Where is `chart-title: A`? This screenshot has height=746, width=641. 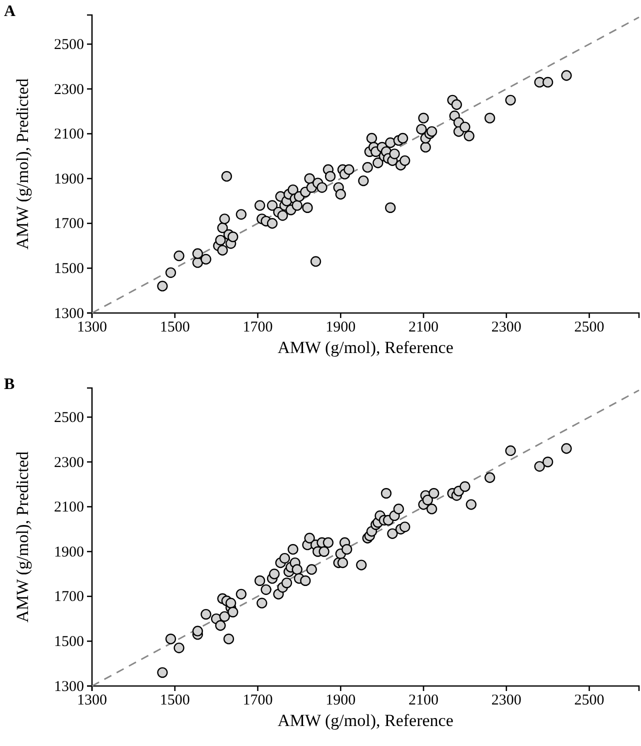 chart-title: A is located at coordinates (10, 11).